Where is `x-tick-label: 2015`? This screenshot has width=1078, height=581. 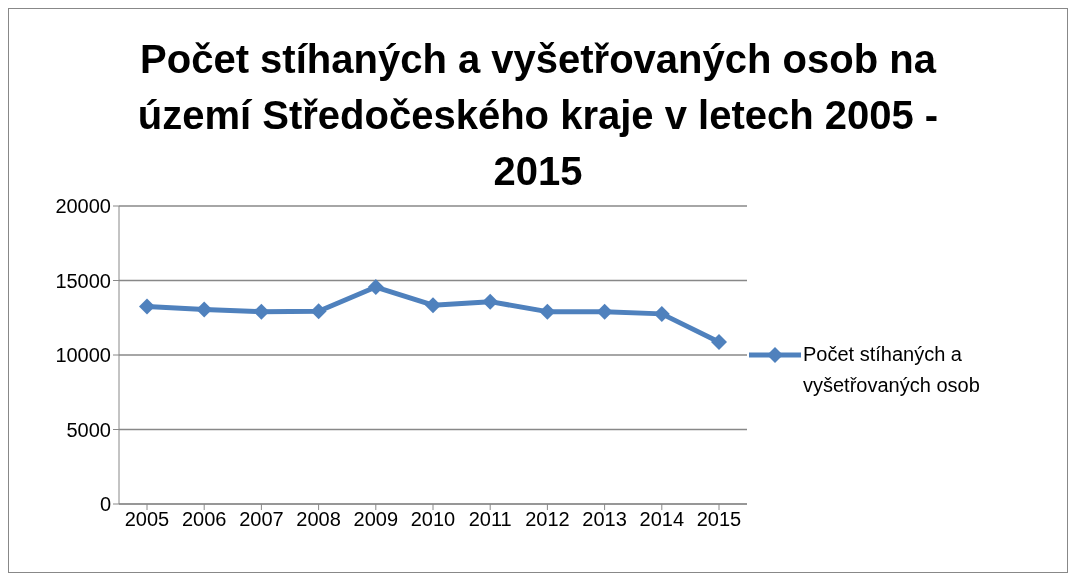 x-tick-label: 2015 is located at coordinates (719, 519).